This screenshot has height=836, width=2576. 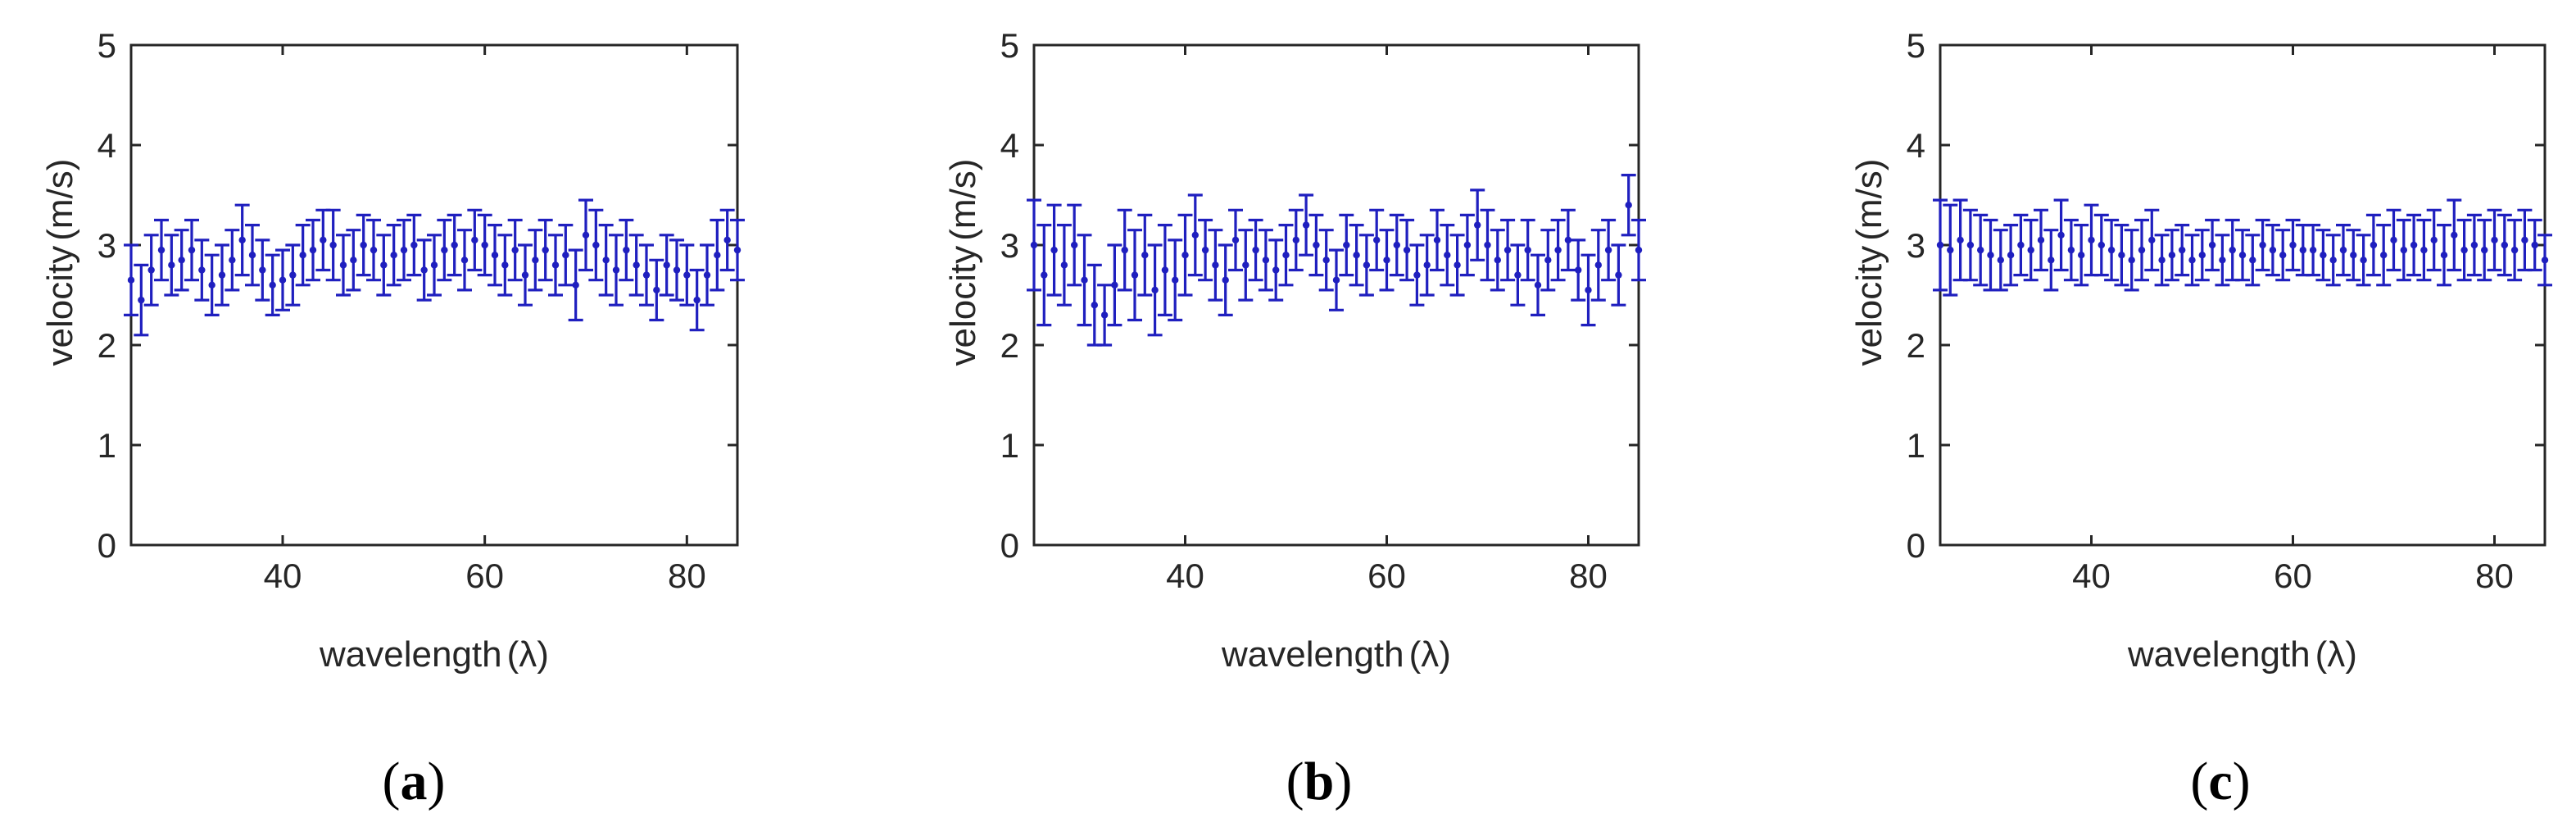 I want to click on x-axis-label: wavelength (λ), so click(x=1336, y=654).